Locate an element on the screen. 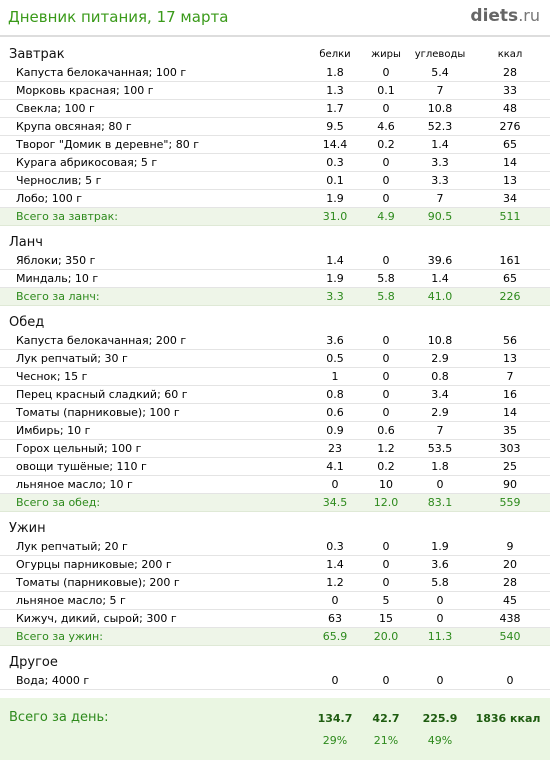  meal-total-label: Всего за ужин: is located at coordinates (59, 636).